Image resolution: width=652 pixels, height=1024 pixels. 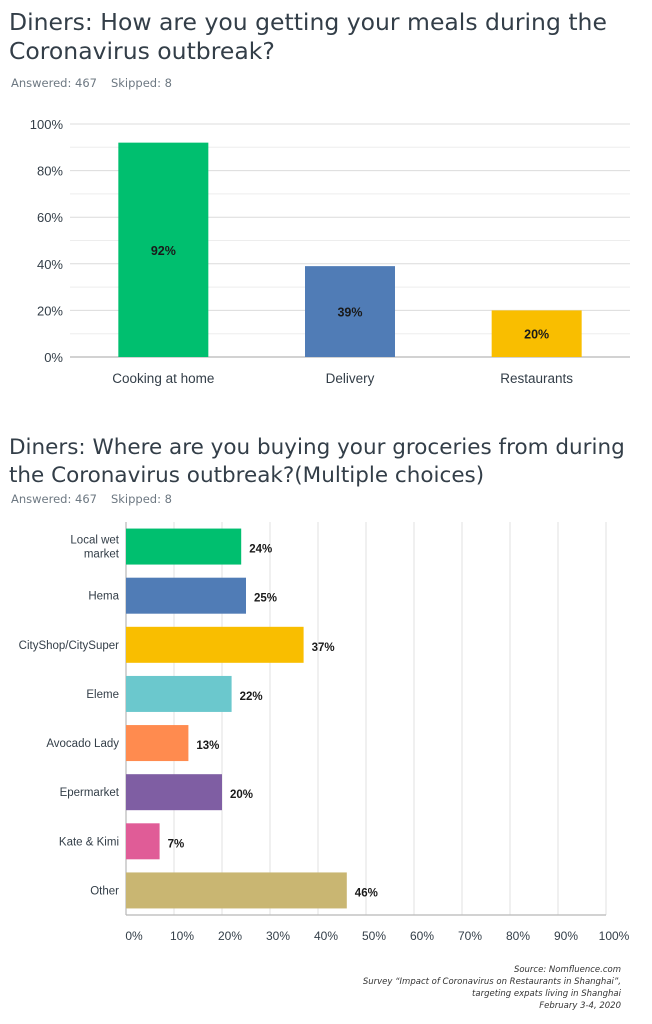 I want to click on bar-value-label: 92%, so click(x=163, y=251).